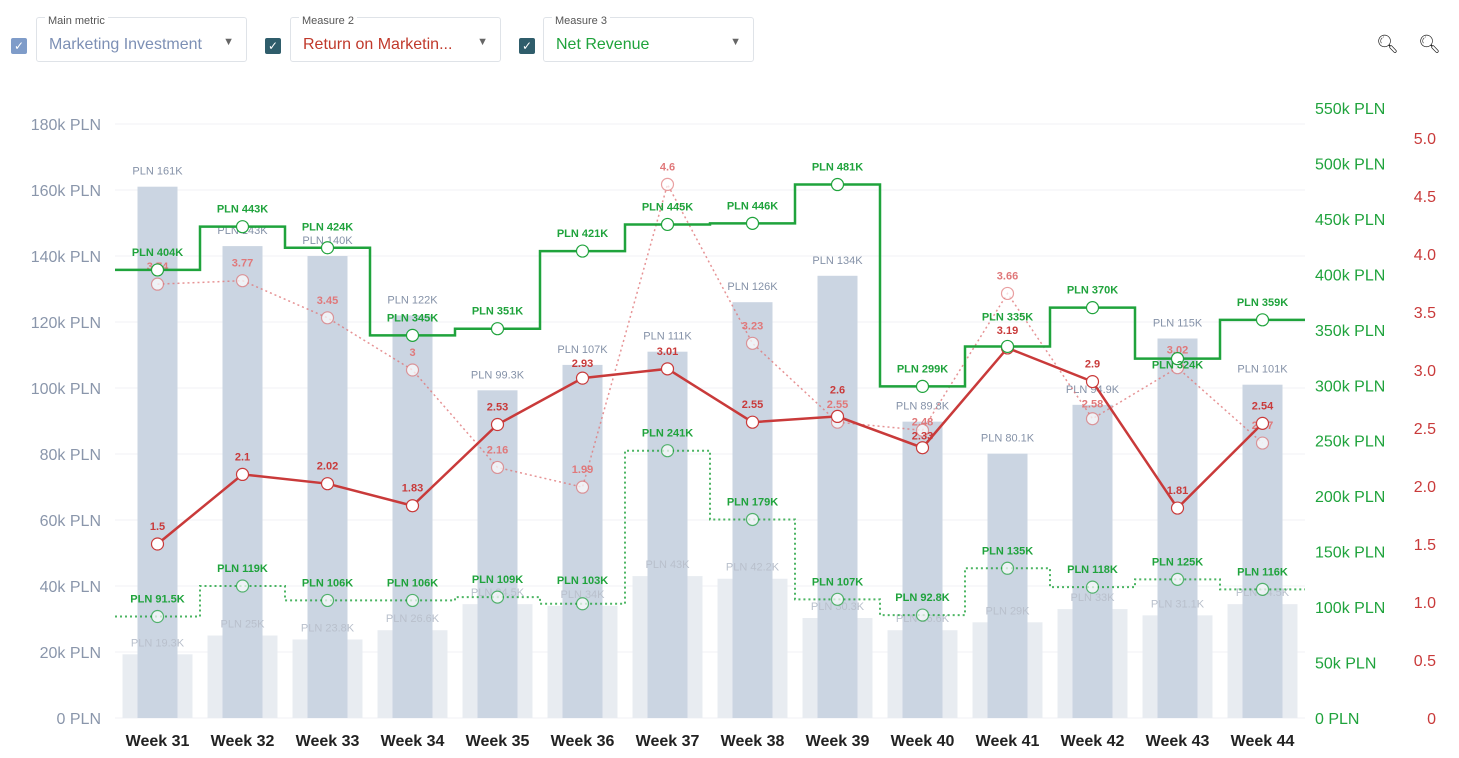  What do you see at coordinates (1177, 491) in the screenshot?
I see `roi-label: 1.81` at bounding box center [1177, 491].